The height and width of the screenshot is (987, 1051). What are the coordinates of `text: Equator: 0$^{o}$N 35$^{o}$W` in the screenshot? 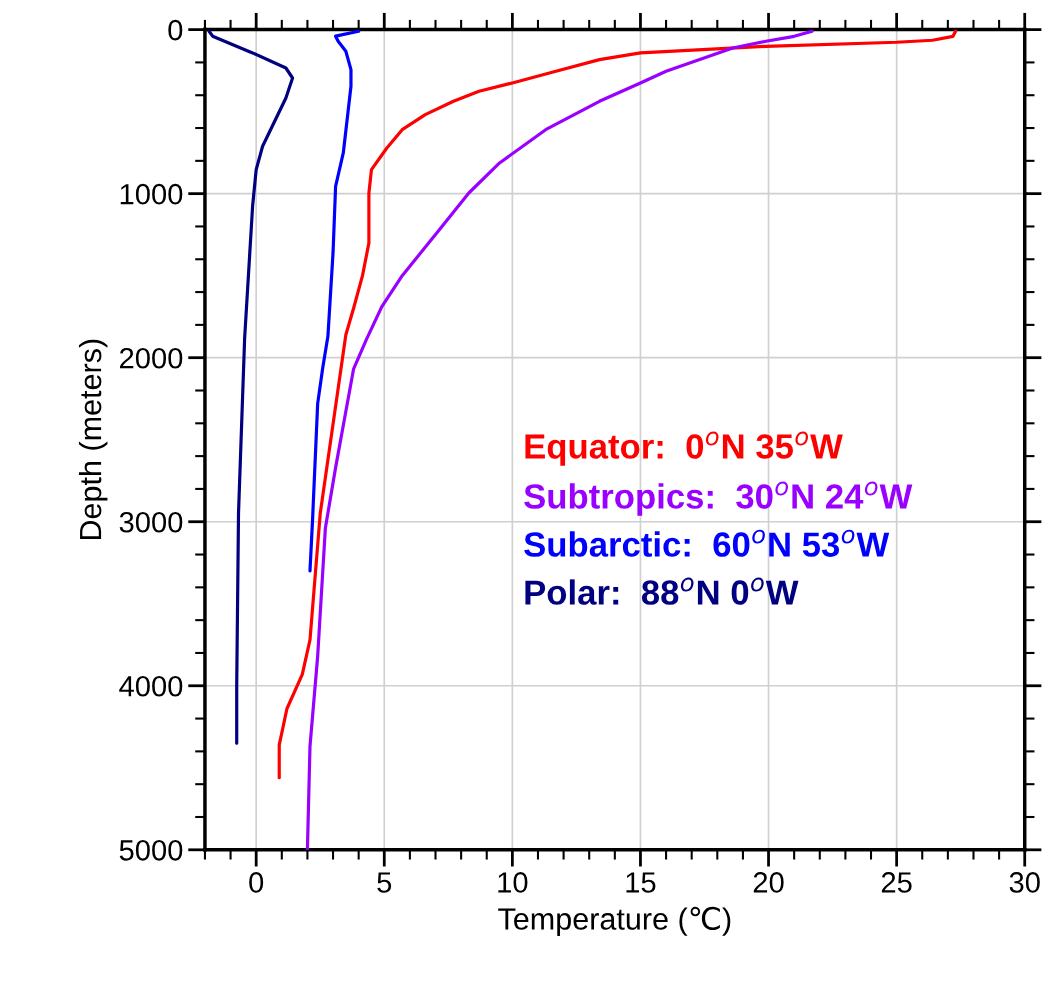 It's located at (684, 448).